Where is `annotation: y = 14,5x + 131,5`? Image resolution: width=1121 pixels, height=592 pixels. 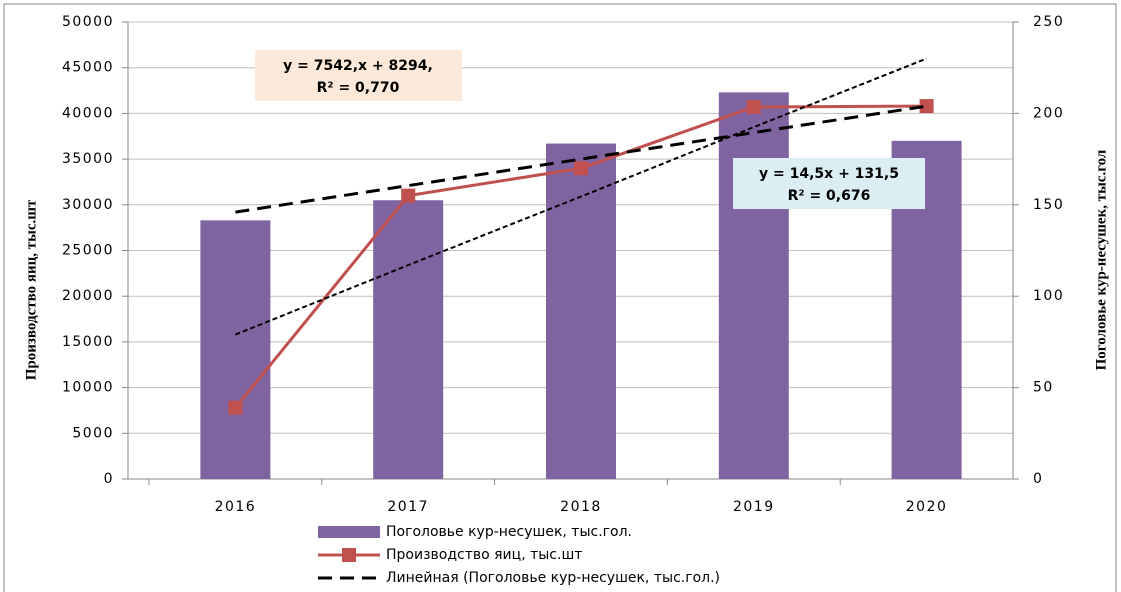
annotation: y = 14,5x + 131,5 is located at coordinates (829, 174).